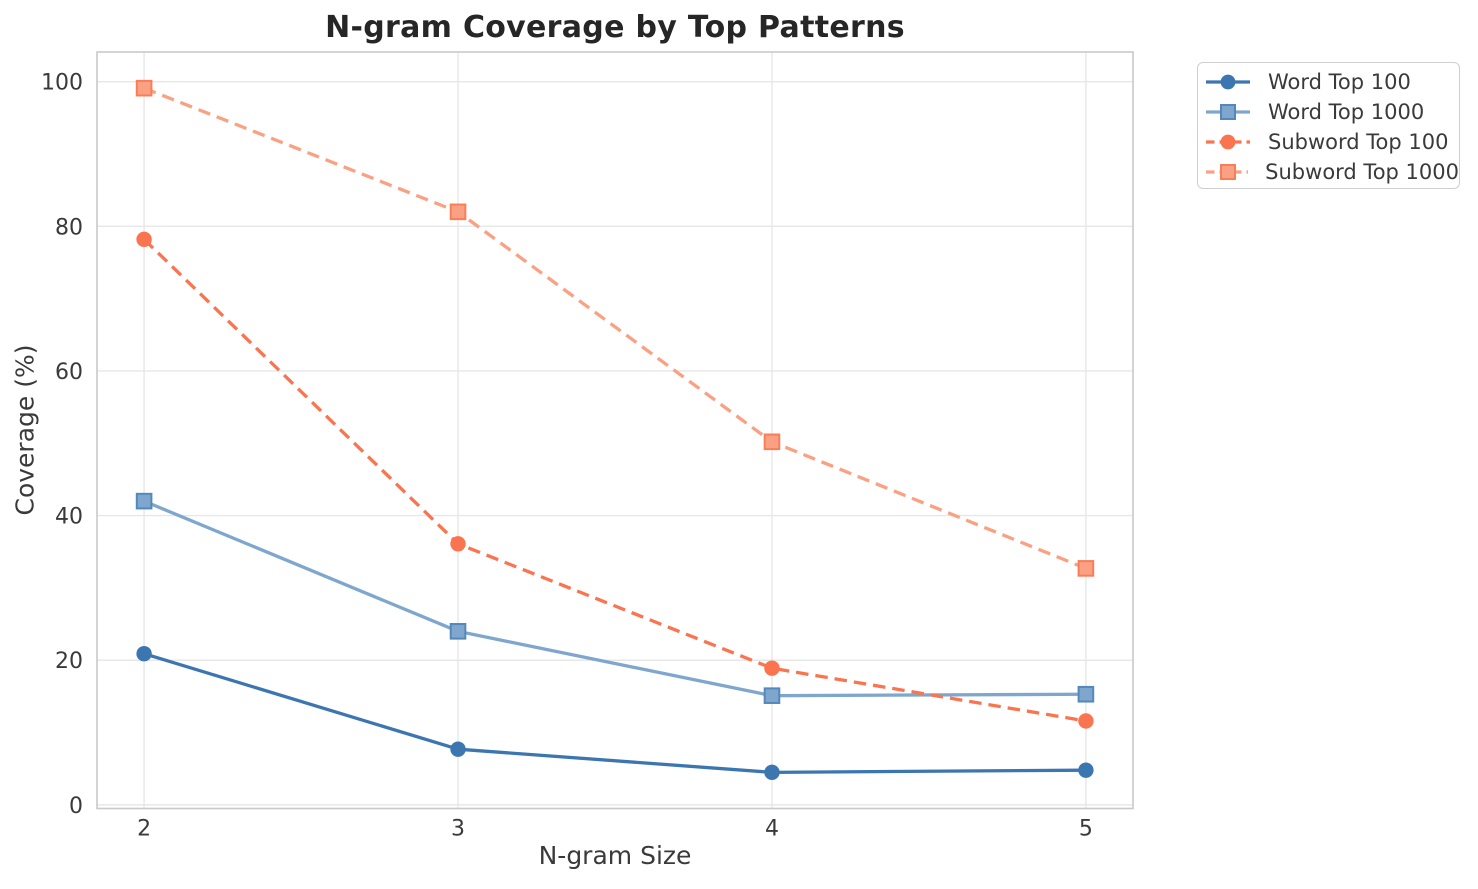 The height and width of the screenshot is (889, 1478). I want to click on chart-title: N-gram Coverage by Top Patterns, so click(615, 27).